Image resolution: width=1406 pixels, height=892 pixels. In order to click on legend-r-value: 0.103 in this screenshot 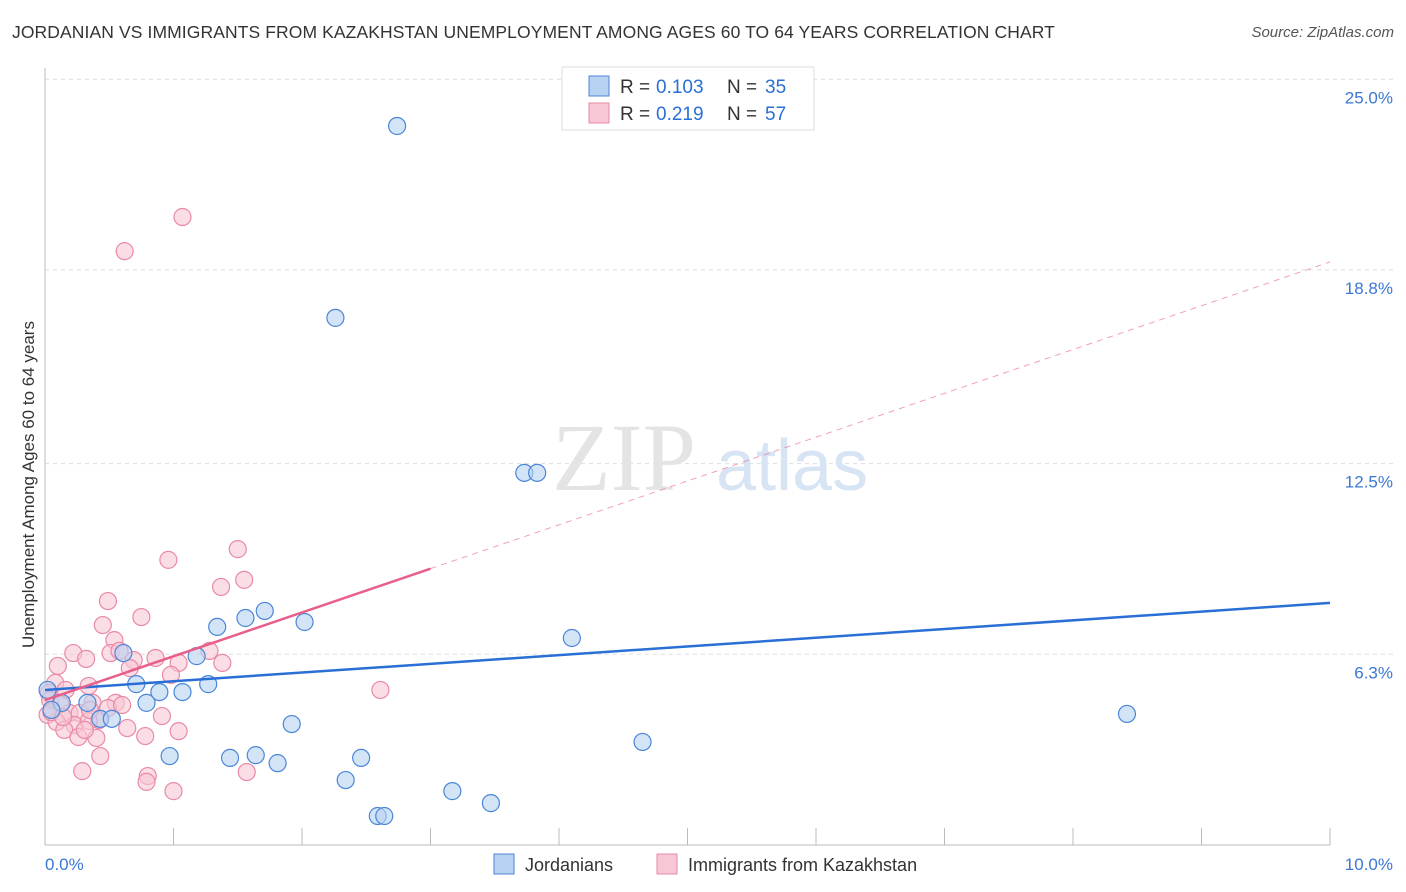, I will do `click(680, 87)`.